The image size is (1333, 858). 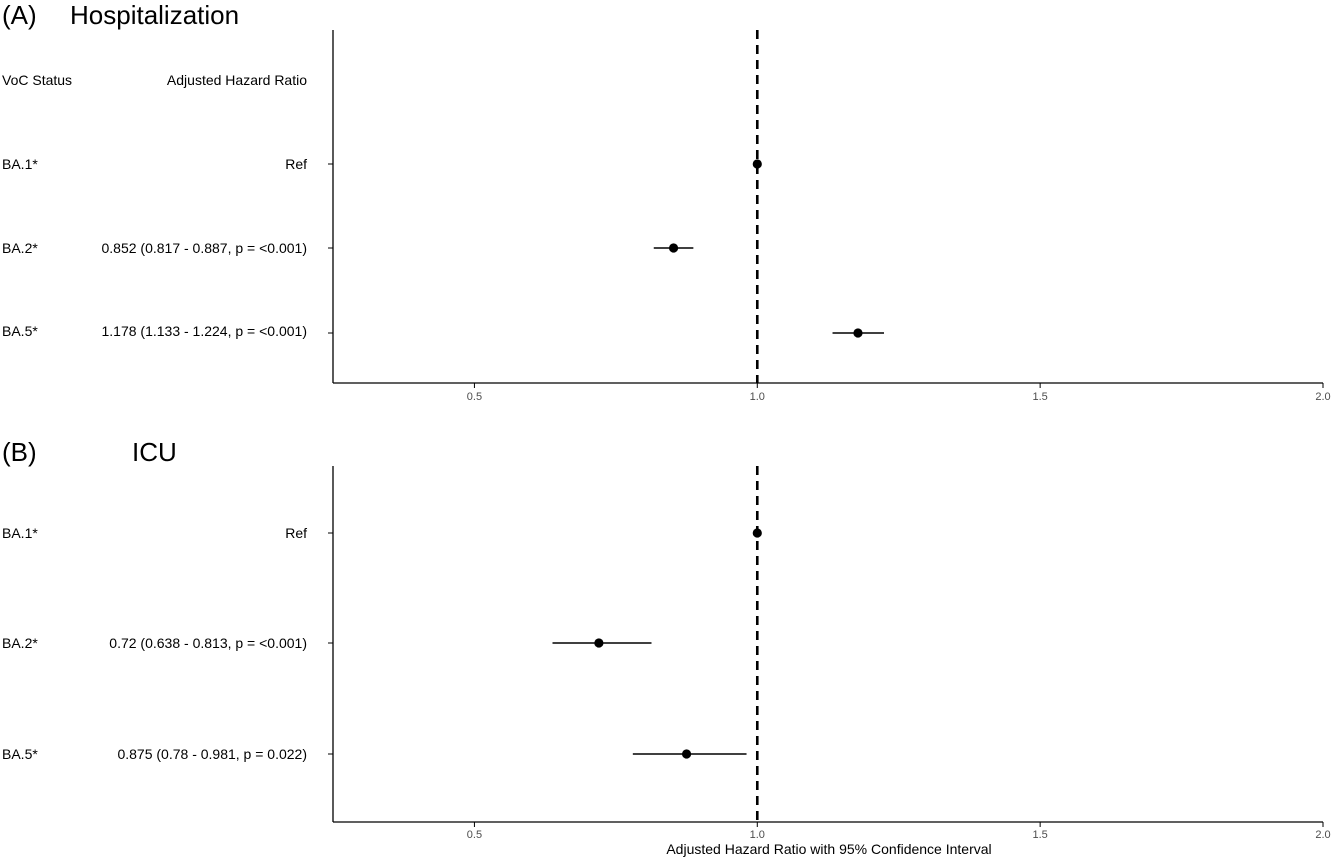 I want to click on panel-a-row-label-ba2: BA.2*, so click(x=20, y=248).